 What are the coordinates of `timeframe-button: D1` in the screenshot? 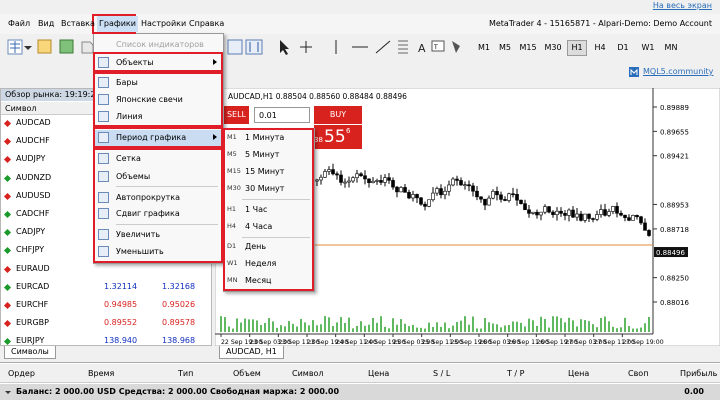 It's located at (623, 47).